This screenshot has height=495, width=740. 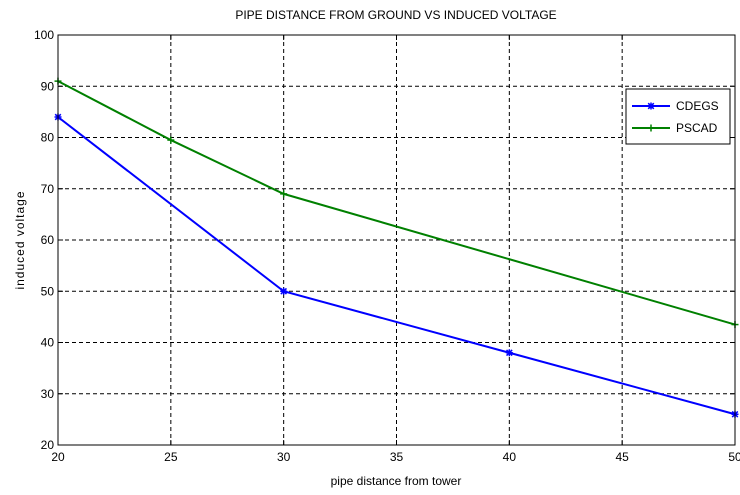 I want to click on y-tick-label: 40, so click(x=48, y=343).